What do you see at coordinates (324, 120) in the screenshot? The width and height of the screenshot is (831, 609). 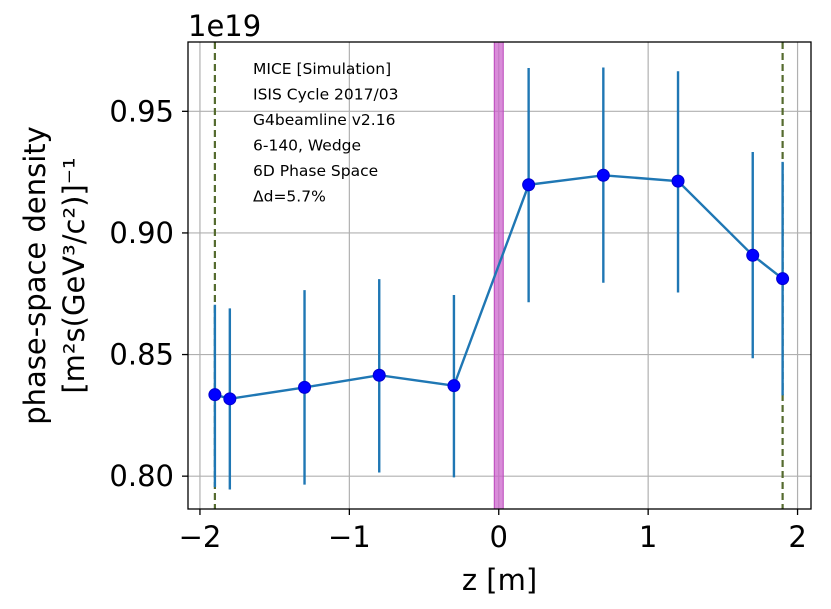 I see `annotation-line: G4beamline v2.16` at bounding box center [324, 120].